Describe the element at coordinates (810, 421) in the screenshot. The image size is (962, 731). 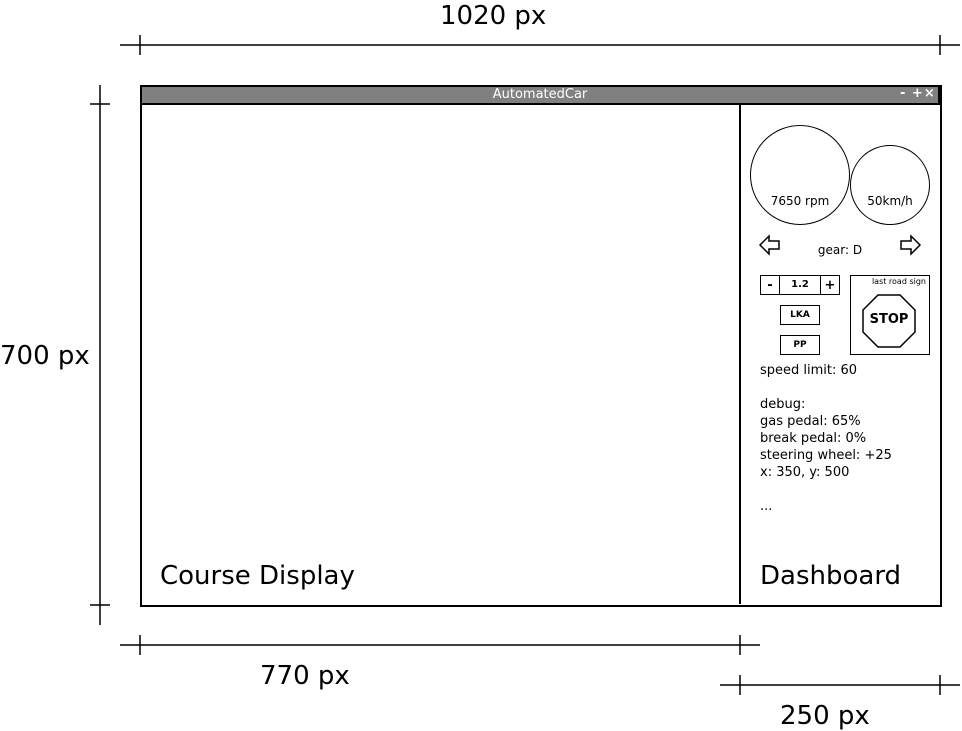
I see `debug-gas-pedal: gas pedal: 65%` at that location.